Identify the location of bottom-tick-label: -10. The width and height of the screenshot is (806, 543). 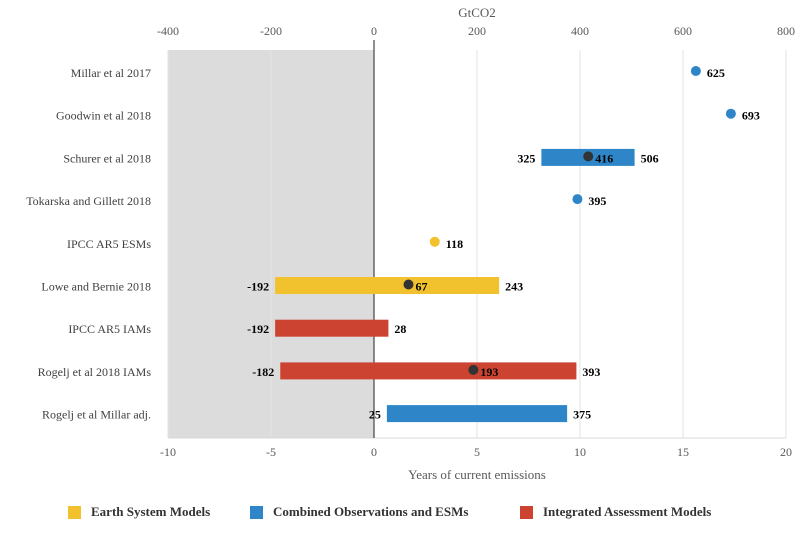
(168, 452).